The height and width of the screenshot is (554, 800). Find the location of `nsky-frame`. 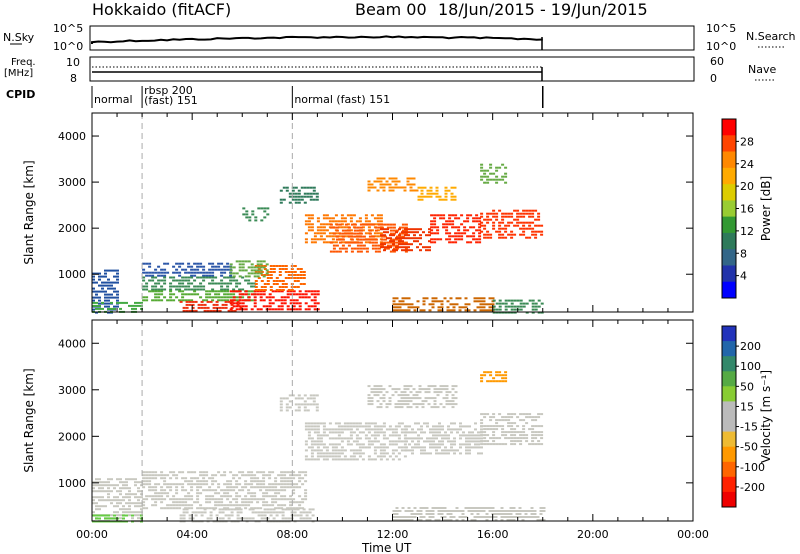

nsky-frame is located at coordinates (392, 38).